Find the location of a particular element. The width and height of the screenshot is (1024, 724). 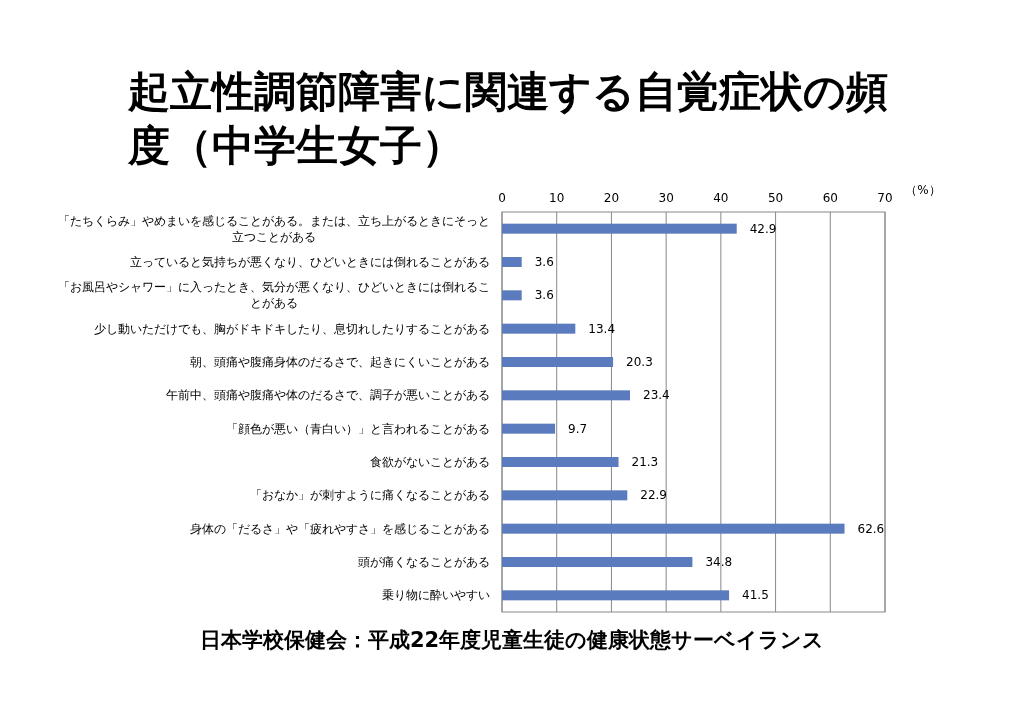

y-tick-label: 身体の「だるさ」や「疲れやすさ」を感じることがある is located at coordinates (340, 528).